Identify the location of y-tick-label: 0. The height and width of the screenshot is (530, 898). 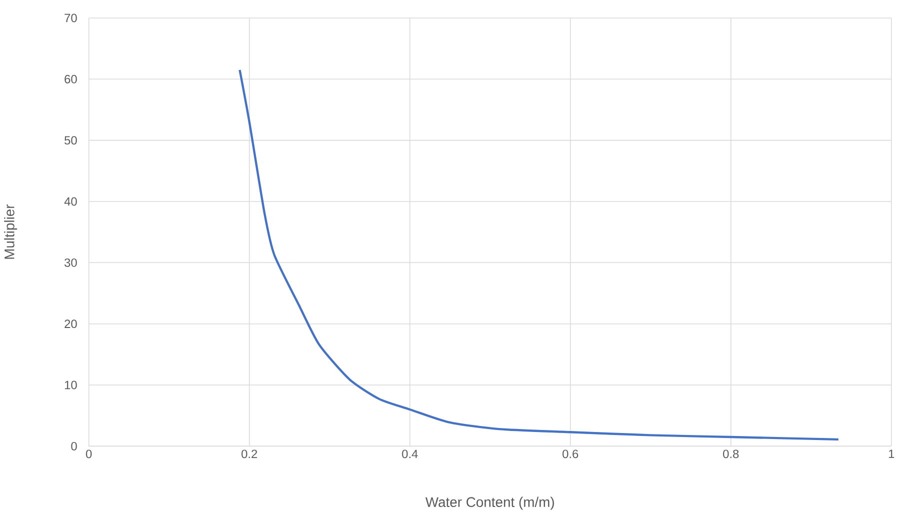
(74, 446).